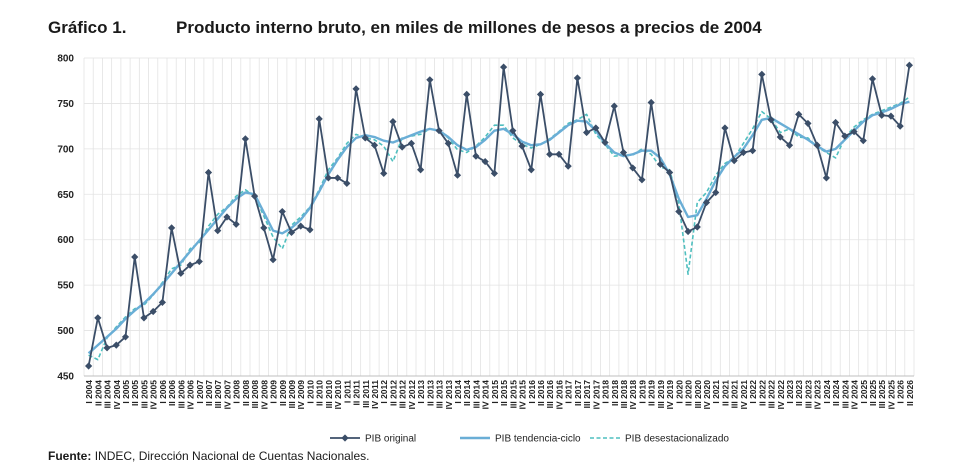 This screenshot has height=468, width=970. Describe the element at coordinates (65, 377) in the screenshot. I see `y-tick-label: 450` at that location.